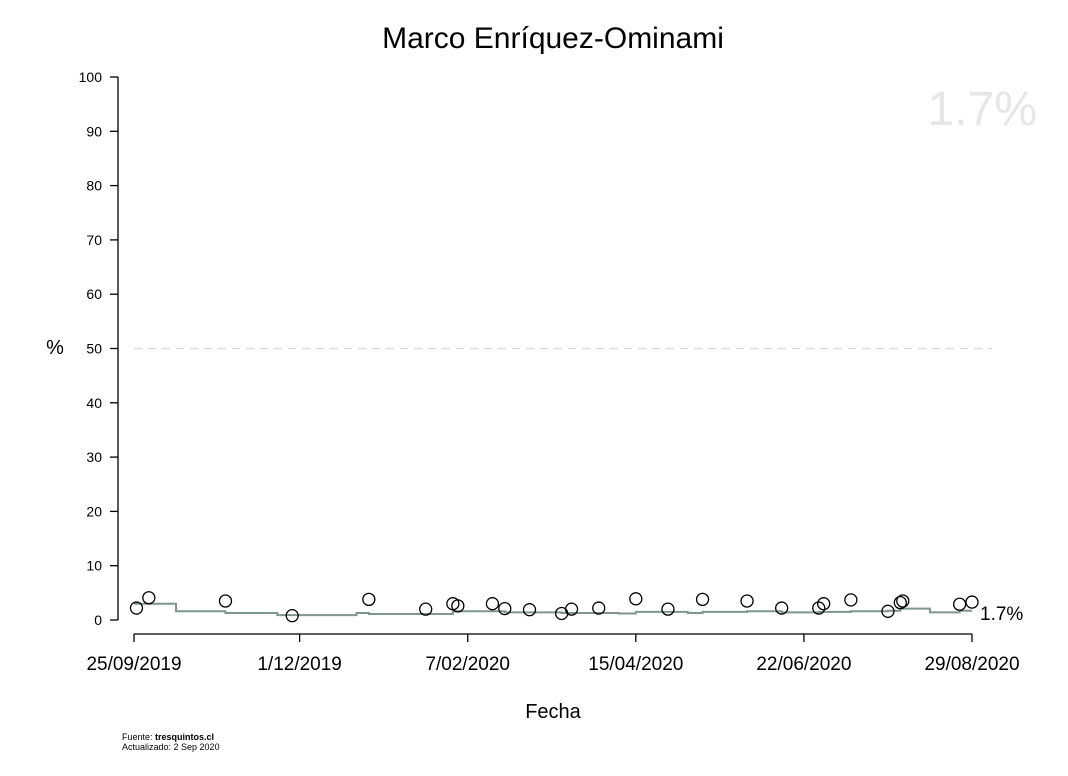 The height and width of the screenshot is (776, 1068). What do you see at coordinates (553, 609) in the screenshot?
I see `trend-line` at bounding box center [553, 609].